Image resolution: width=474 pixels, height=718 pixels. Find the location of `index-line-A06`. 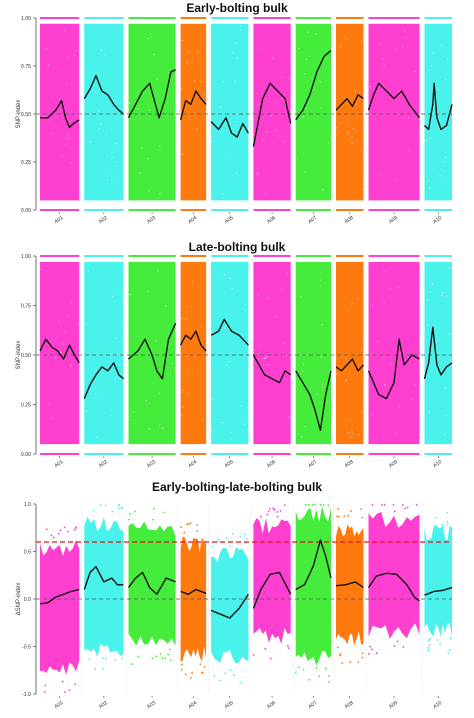

index-line-A06 is located at coordinates (272, 369).